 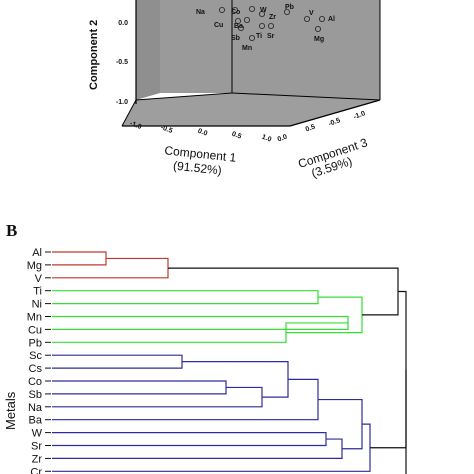 I want to click on leaf-label: Ti, so click(x=37, y=292).